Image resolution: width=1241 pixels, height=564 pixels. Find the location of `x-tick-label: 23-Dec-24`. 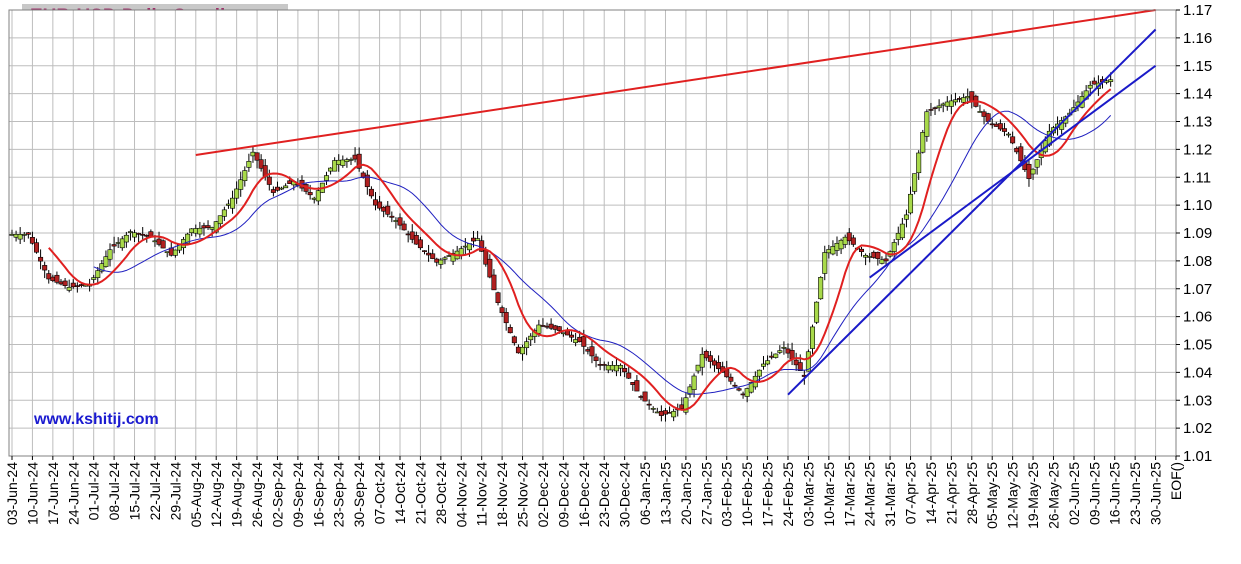

x-tick-label: 23-Dec-24 is located at coordinates (604, 495).